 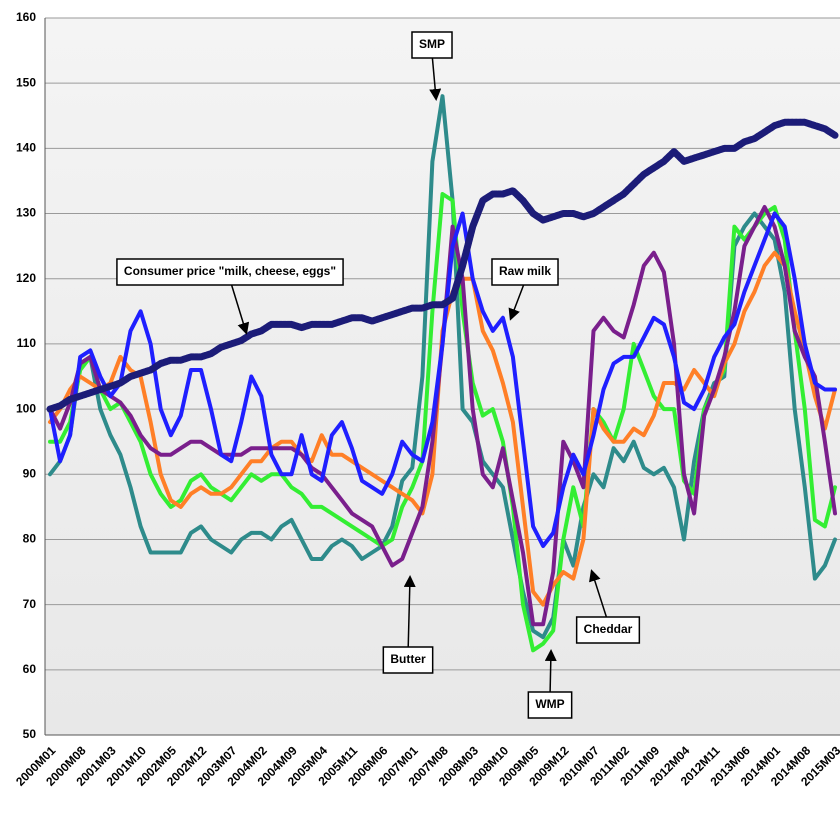 What do you see at coordinates (30, 734) in the screenshot?
I see `y-tick-label: 50` at bounding box center [30, 734].